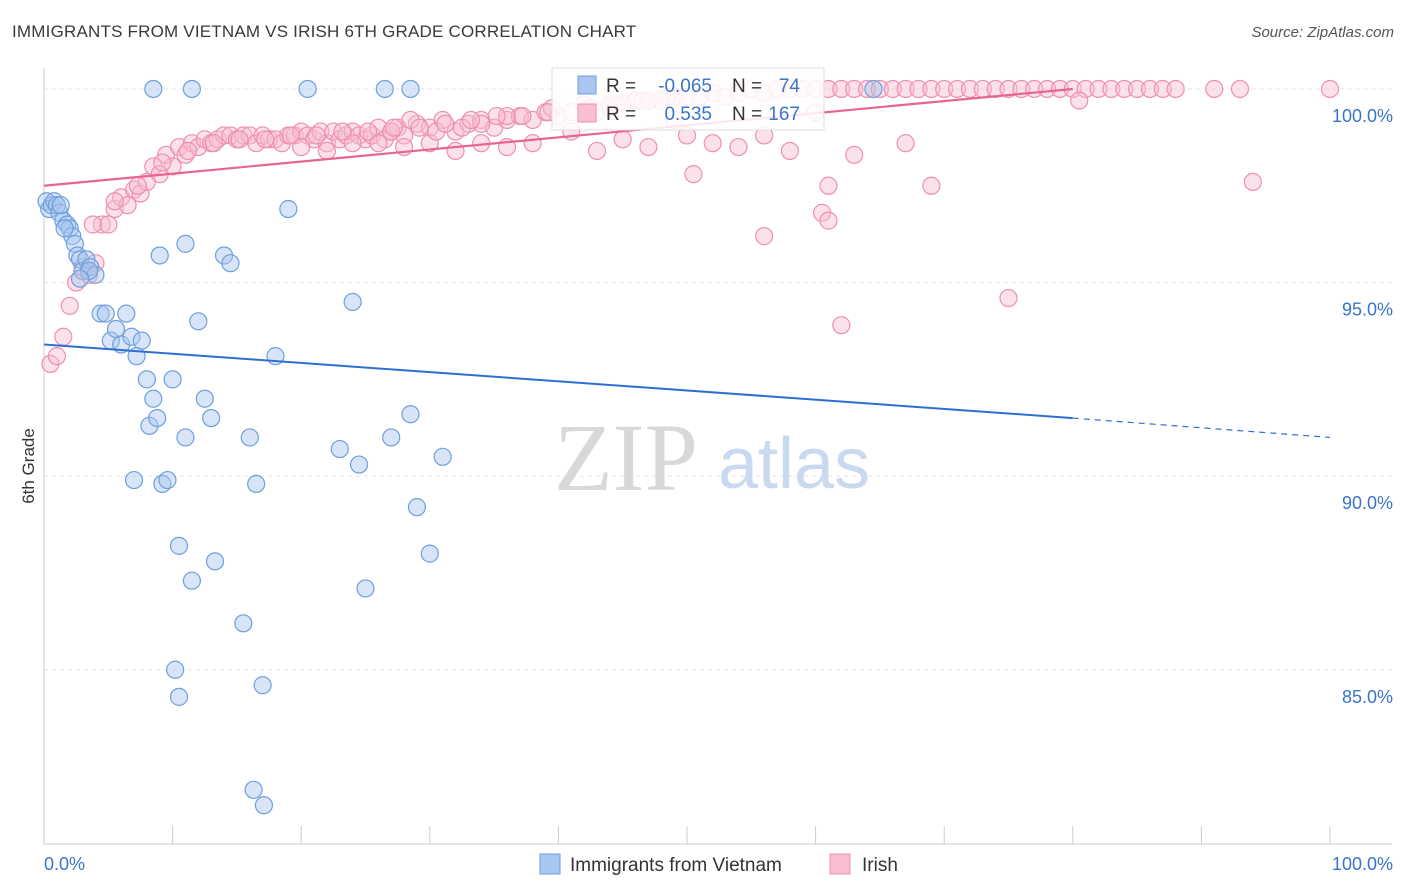 The image size is (1406, 892). I want to click on stats-box-frame, so click(688, 99).